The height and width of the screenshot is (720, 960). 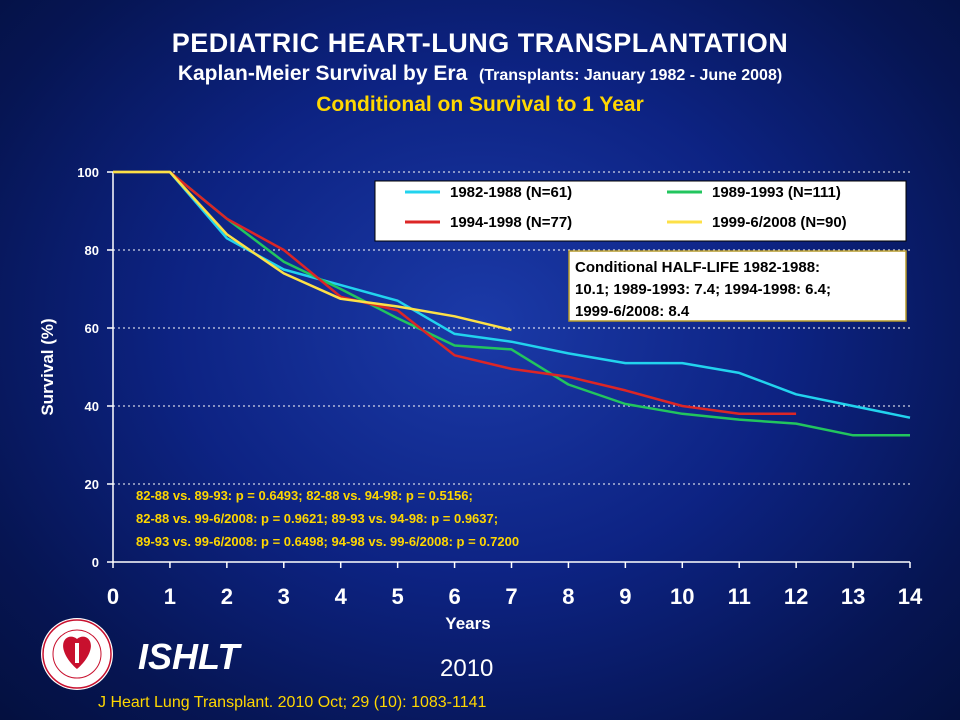 I want to click on y-tick-label: 80, so click(x=92, y=250).